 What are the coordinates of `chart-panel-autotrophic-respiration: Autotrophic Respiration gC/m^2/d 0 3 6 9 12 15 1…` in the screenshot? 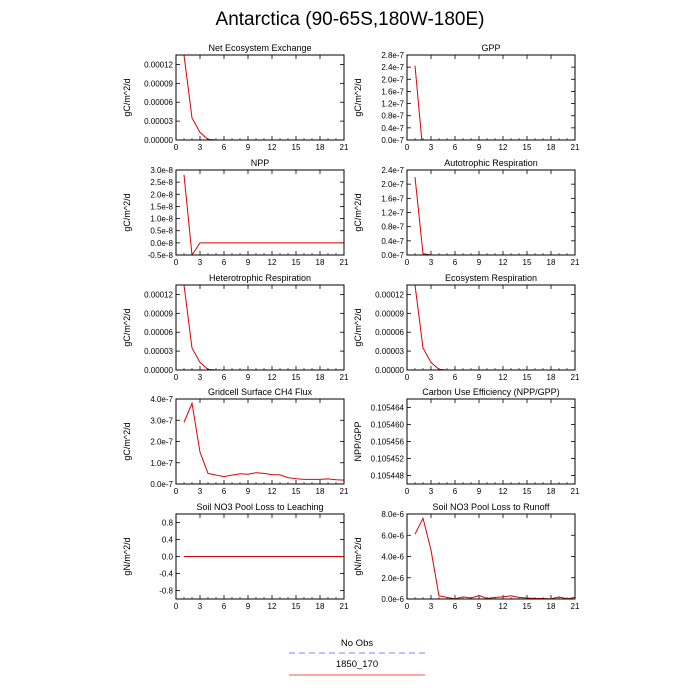 It's located at (466, 212).